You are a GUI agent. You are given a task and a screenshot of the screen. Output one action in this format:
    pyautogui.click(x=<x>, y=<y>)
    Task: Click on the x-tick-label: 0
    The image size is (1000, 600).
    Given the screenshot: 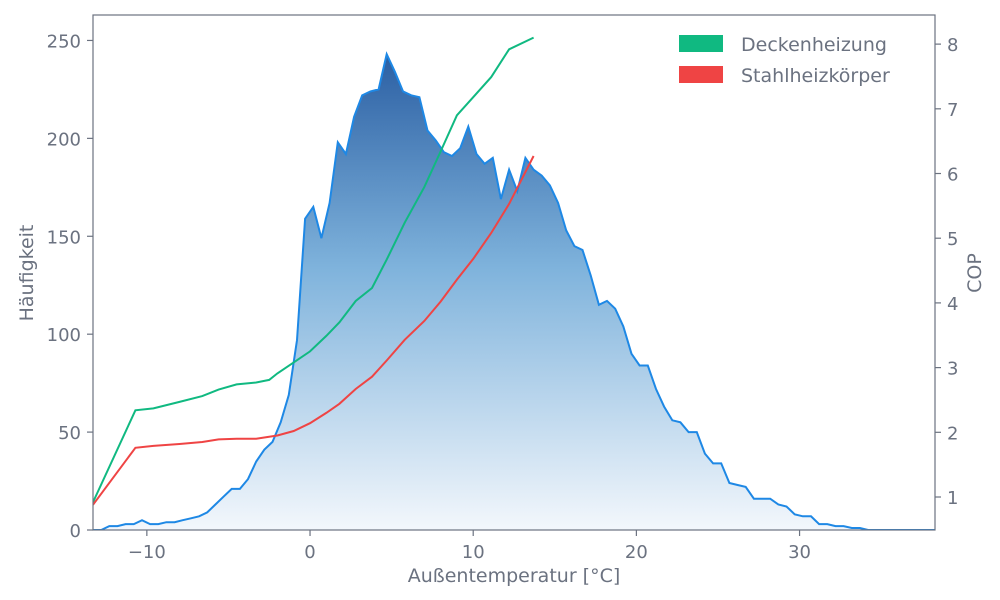 What is the action you would take?
    pyautogui.click(x=309, y=552)
    